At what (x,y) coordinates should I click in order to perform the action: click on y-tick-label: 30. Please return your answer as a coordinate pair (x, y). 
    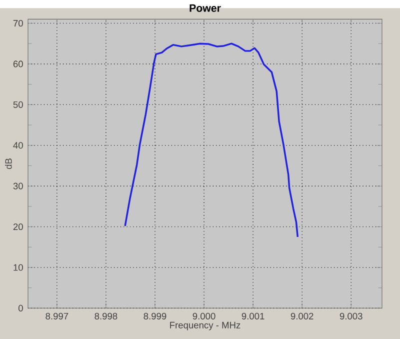
    Looking at the image, I should click on (18, 186).